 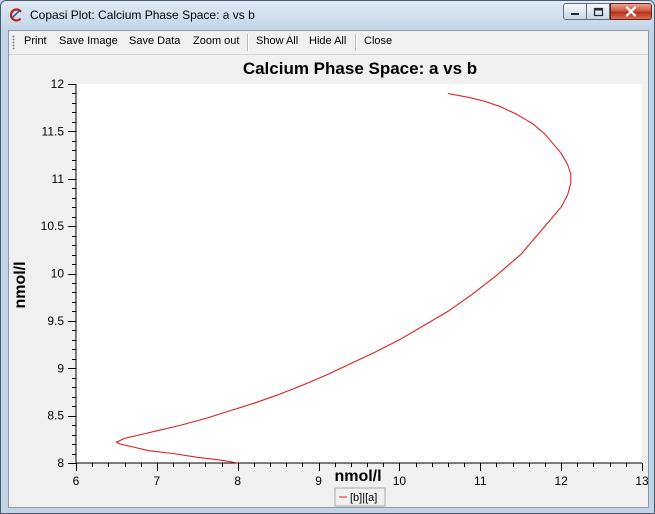 I want to click on close-plot-button: Close, so click(x=378, y=41).